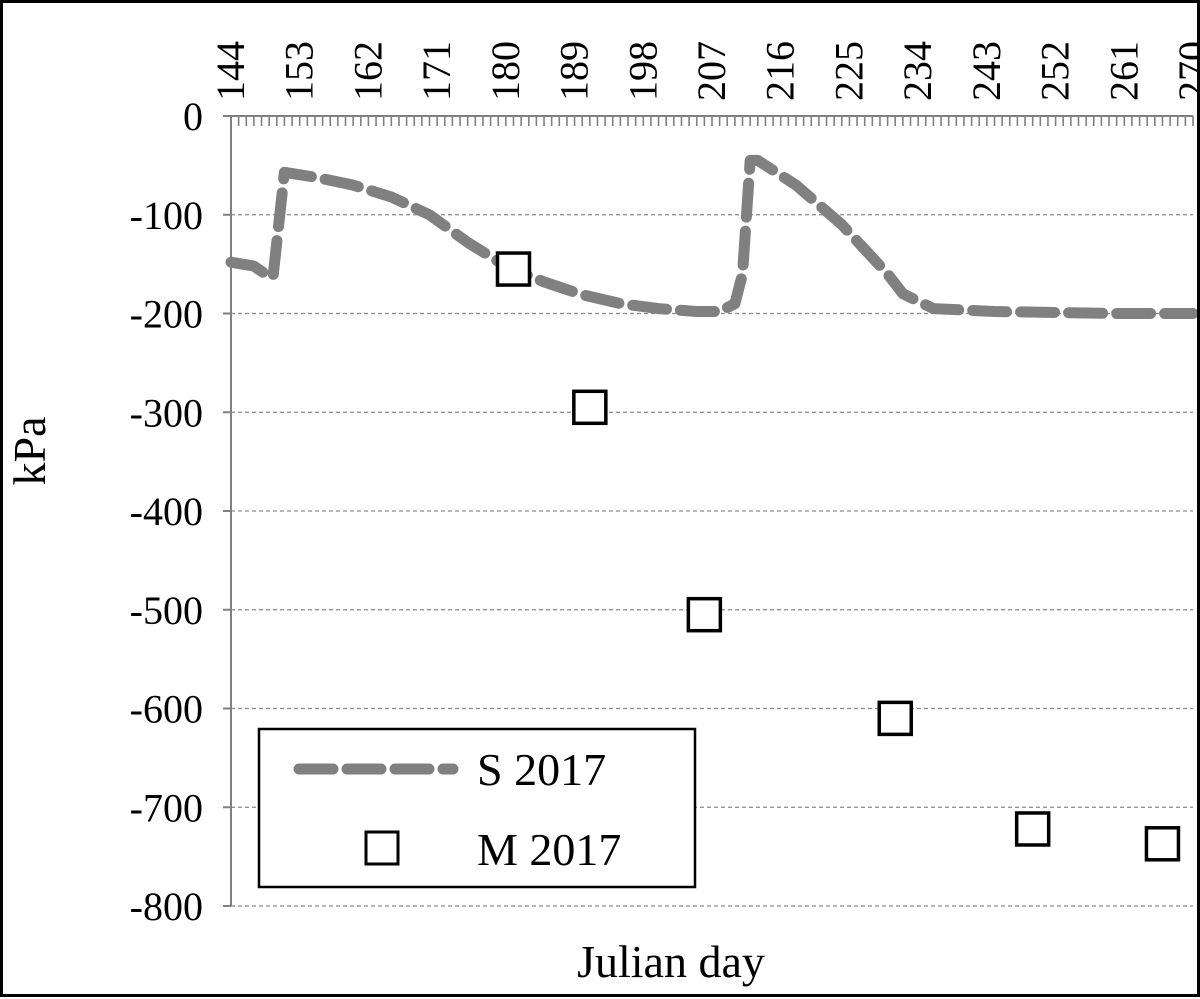 The width and height of the screenshot is (1200, 999). What do you see at coordinates (166, 906) in the screenshot?
I see `y-tick-label--800: -800` at bounding box center [166, 906].